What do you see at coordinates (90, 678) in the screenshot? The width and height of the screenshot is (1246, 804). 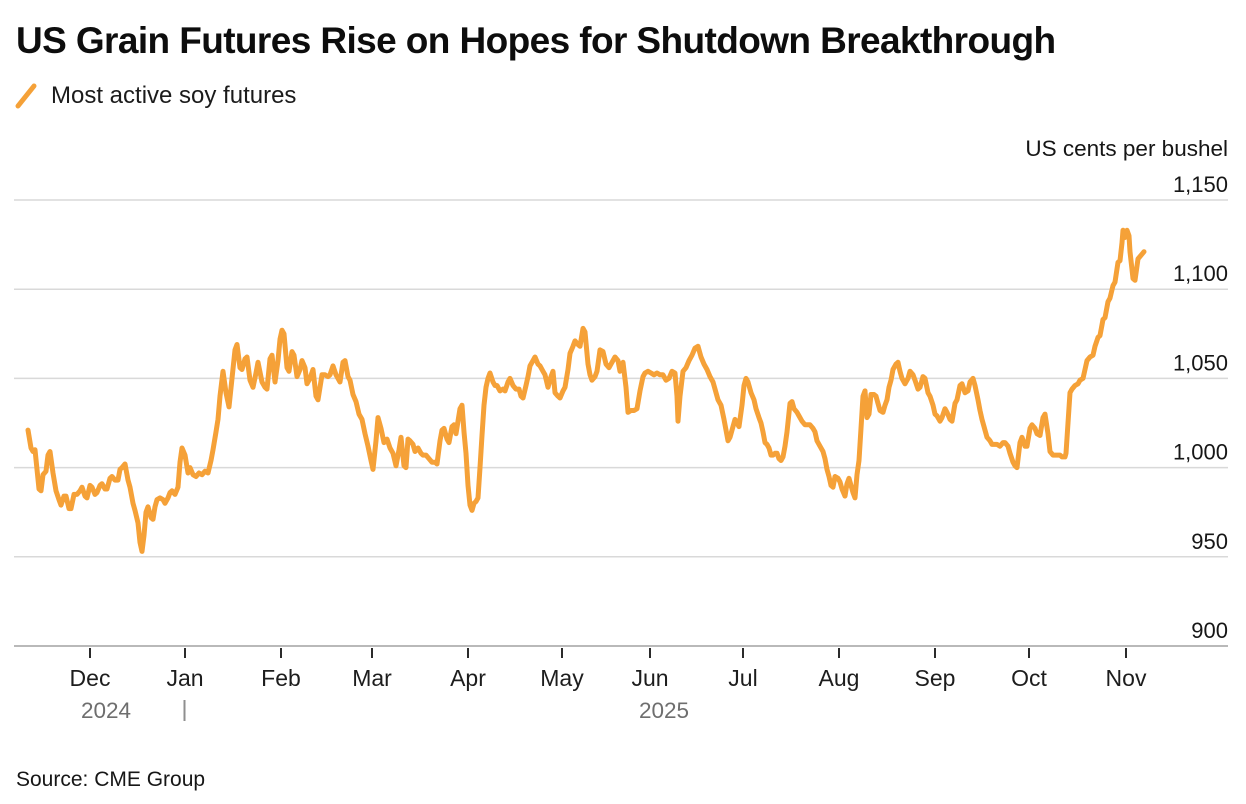 I see `month-label: Dec` at bounding box center [90, 678].